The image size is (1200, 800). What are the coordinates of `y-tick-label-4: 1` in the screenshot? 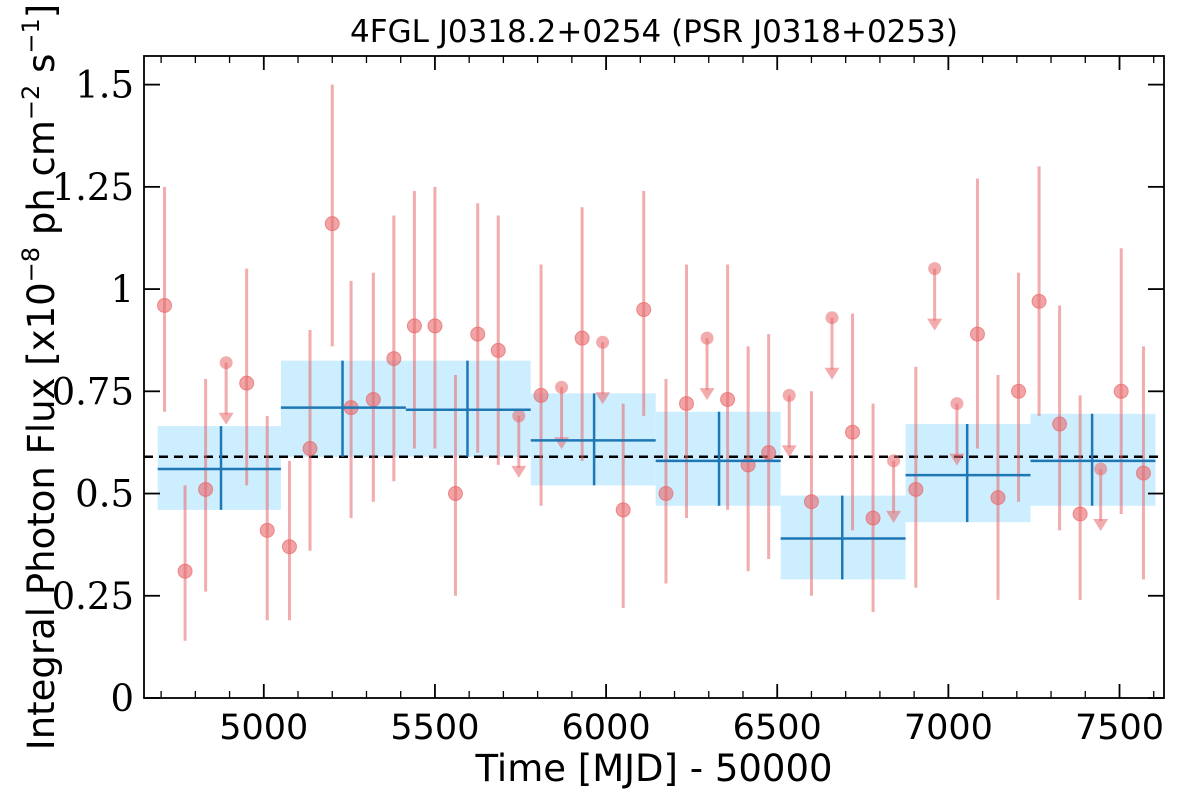 It's located at (122, 289).